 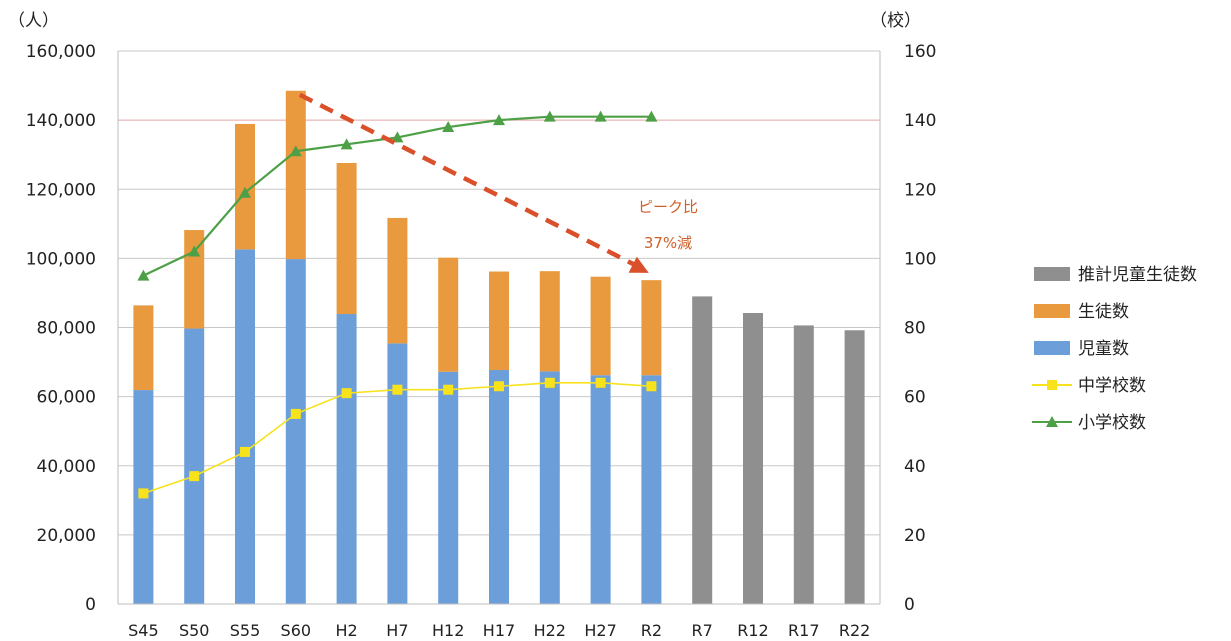 What do you see at coordinates (920, 121) in the screenshot?
I see `y-right-tick-label: 140` at bounding box center [920, 121].